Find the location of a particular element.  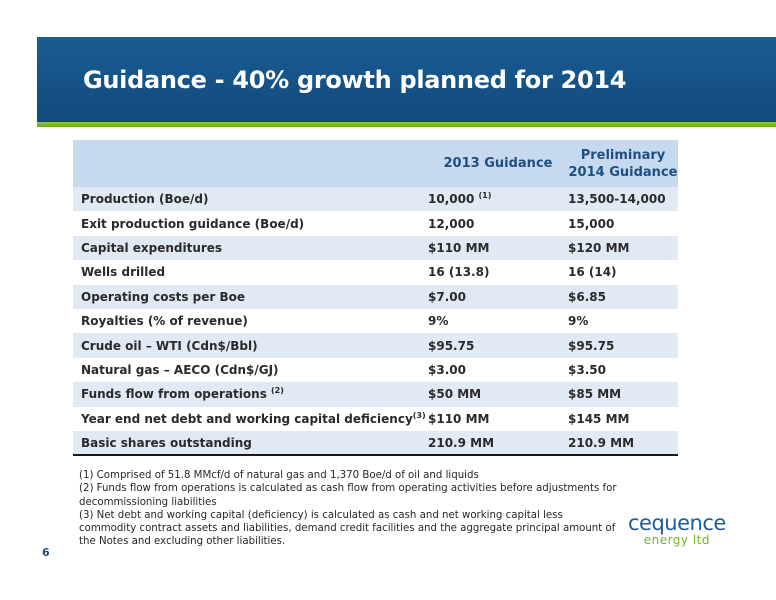

row-label: Production (Boe/d) is located at coordinates (250, 199).